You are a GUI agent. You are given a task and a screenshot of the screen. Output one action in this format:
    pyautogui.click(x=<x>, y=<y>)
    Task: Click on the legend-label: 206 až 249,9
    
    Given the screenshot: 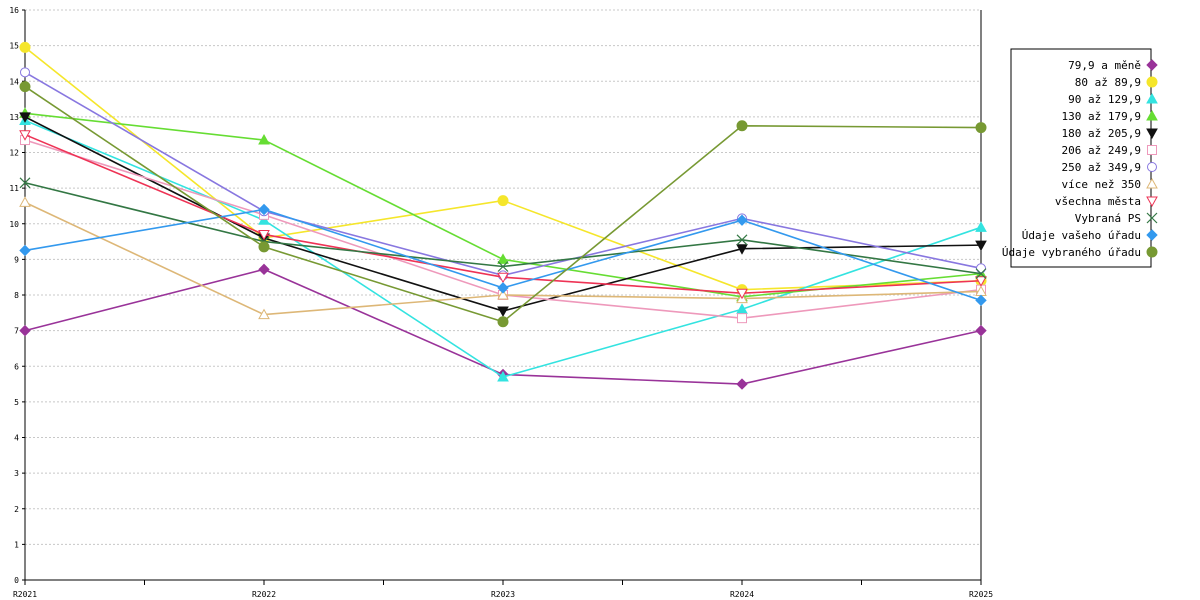 What is the action you would take?
    pyautogui.click(x=1101, y=150)
    